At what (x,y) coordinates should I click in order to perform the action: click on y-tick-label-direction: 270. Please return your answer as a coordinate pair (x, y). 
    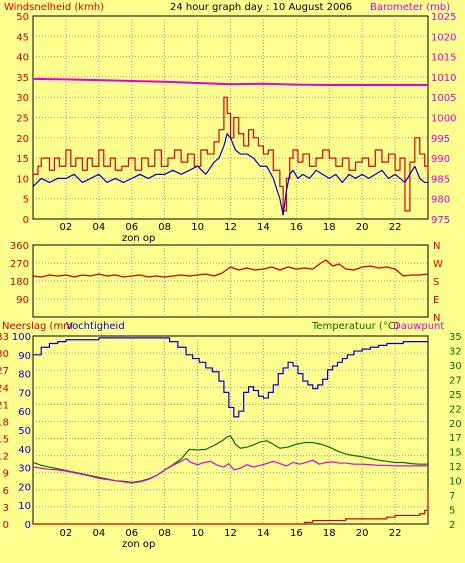
    Looking at the image, I should click on (19, 264).